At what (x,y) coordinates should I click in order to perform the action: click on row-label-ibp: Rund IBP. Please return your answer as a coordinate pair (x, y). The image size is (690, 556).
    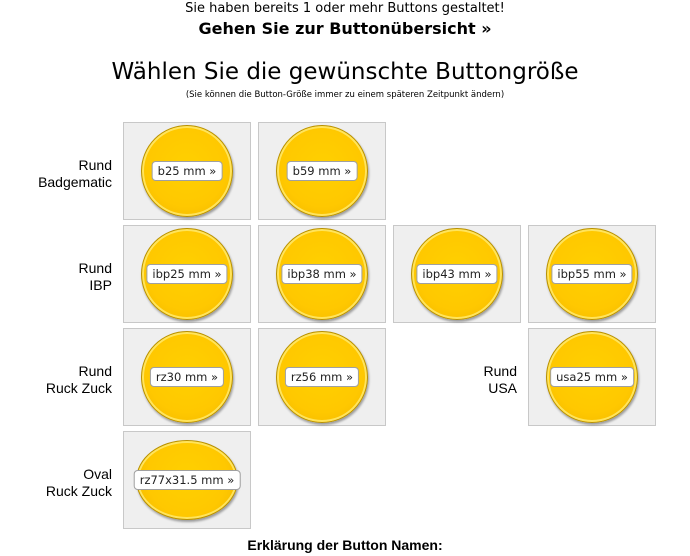
    Looking at the image, I should click on (56, 277).